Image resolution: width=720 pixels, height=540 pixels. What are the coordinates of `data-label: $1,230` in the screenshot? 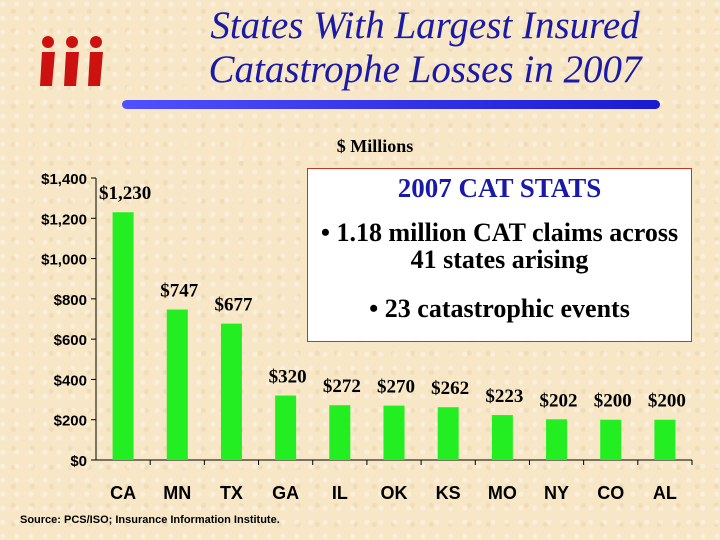 It's located at (125, 193).